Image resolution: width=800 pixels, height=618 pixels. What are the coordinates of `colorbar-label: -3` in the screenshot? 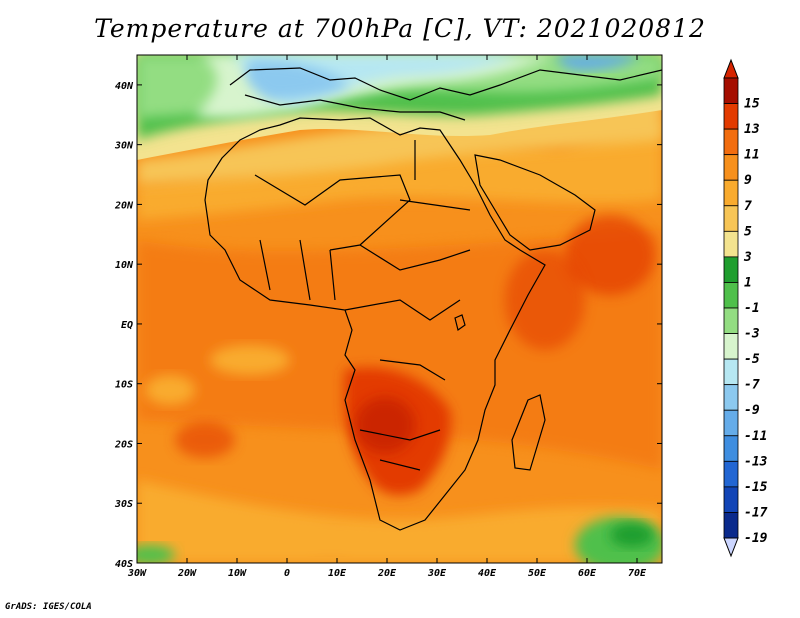 It's located at (752, 334).